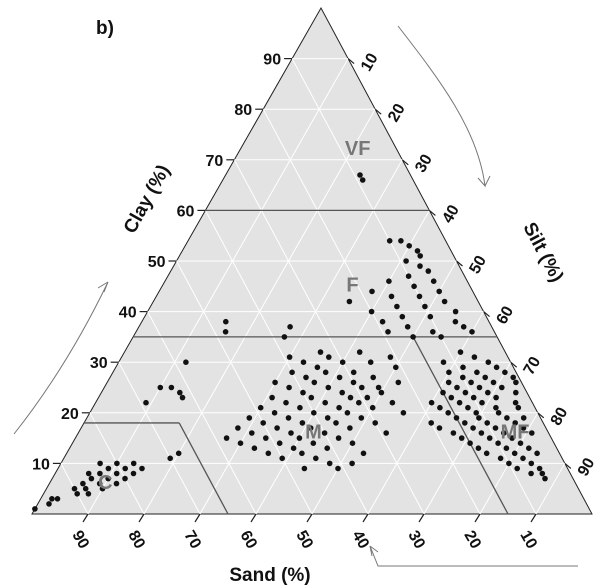 Image resolution: width=602 pixels, height=586 pixels. Describe the element at coordinates (192, 540) in the screenshot. I see `sand-tick-label-70: 70` at that location.